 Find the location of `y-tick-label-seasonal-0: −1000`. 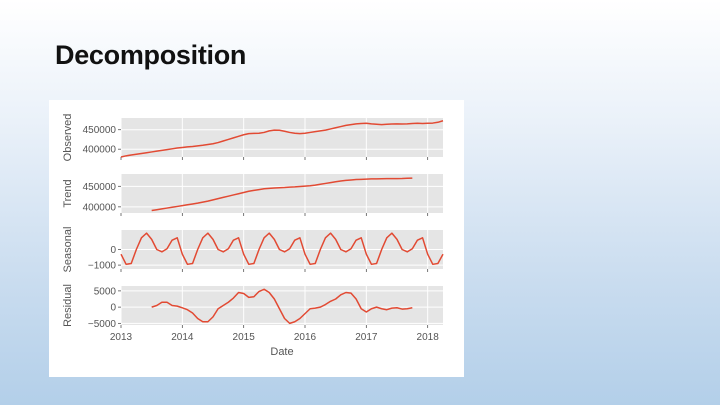

y-tick-label-seasonal-0: −1000 is located at coordinates (102, 266).